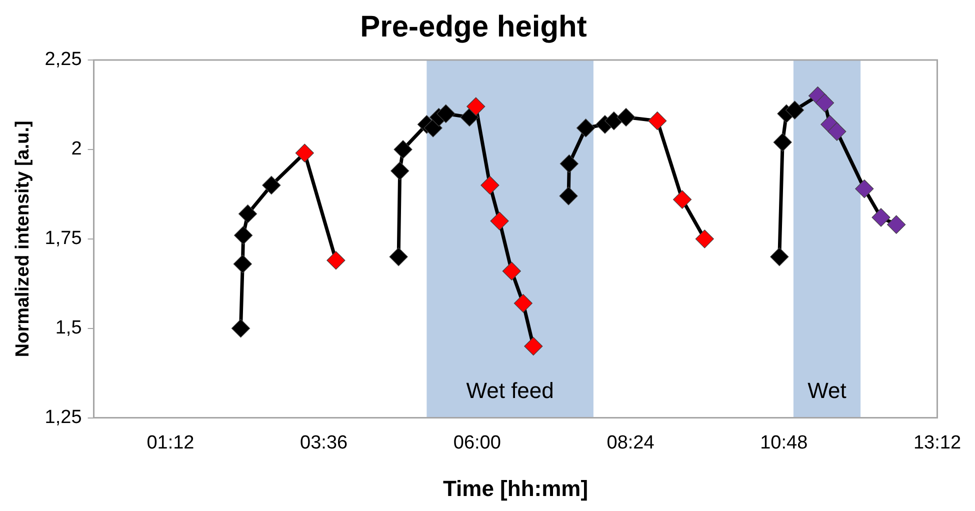 The height and width of the screenshot is (511, 975). What do you see at coordinates (76, 149) in the screenshot?
I see `y-tick-label: 2` at bounding box center [76, 149].